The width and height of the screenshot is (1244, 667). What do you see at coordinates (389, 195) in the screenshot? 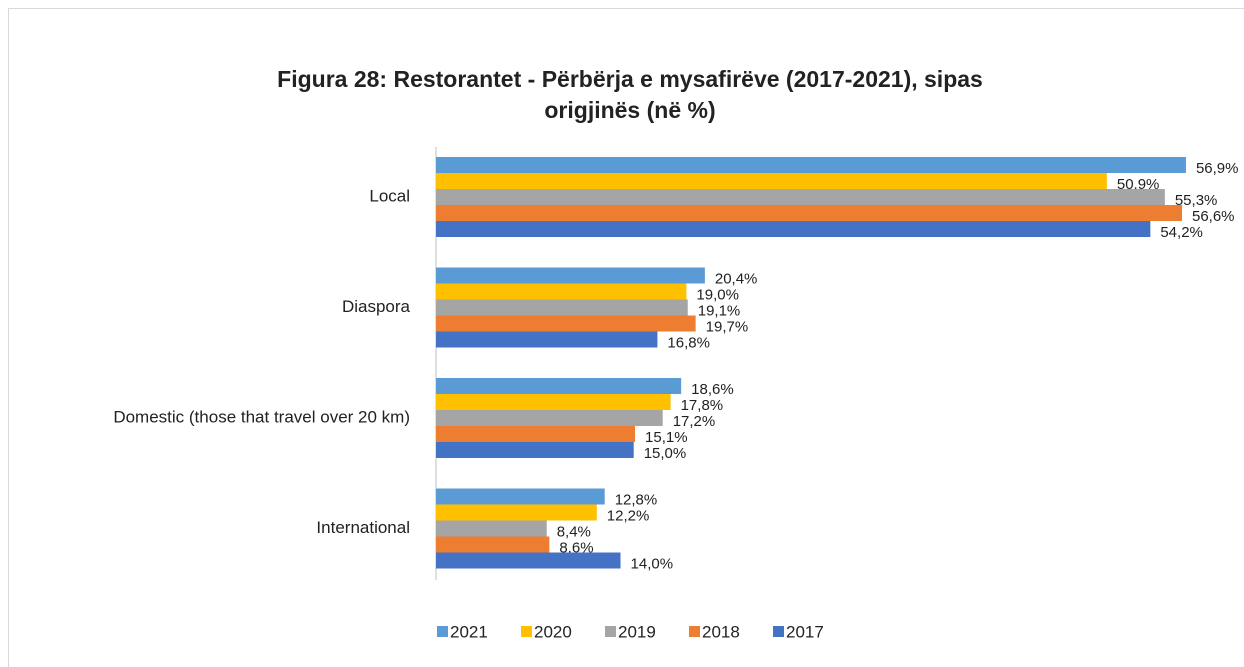
I see `category-label: Local` at bounding box center [389, 195].